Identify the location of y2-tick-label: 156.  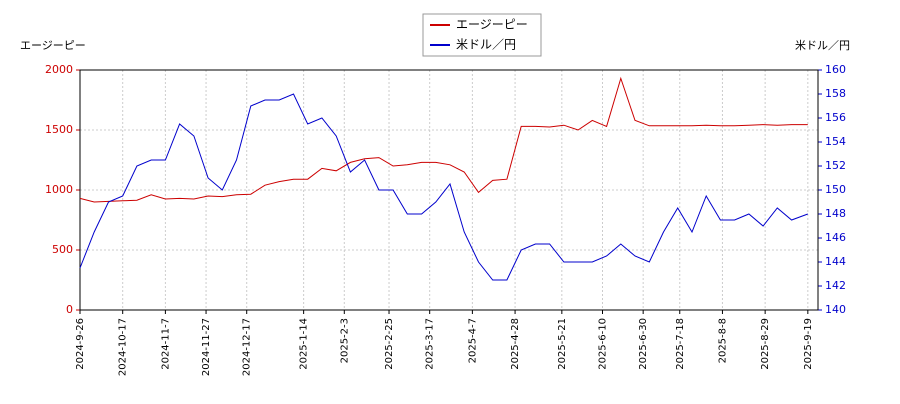
(835, 117).